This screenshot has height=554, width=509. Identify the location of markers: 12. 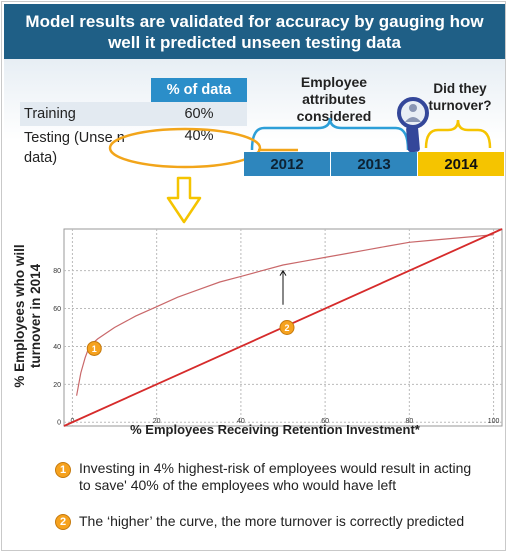
(190, 338).